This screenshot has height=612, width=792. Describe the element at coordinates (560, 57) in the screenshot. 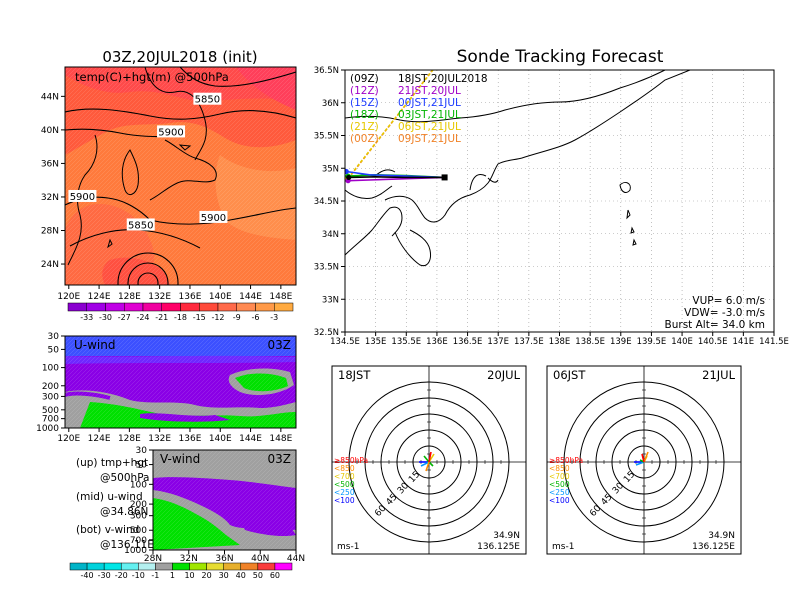

I see `tracking-title: Sonde Tracking Forecast` at that location.